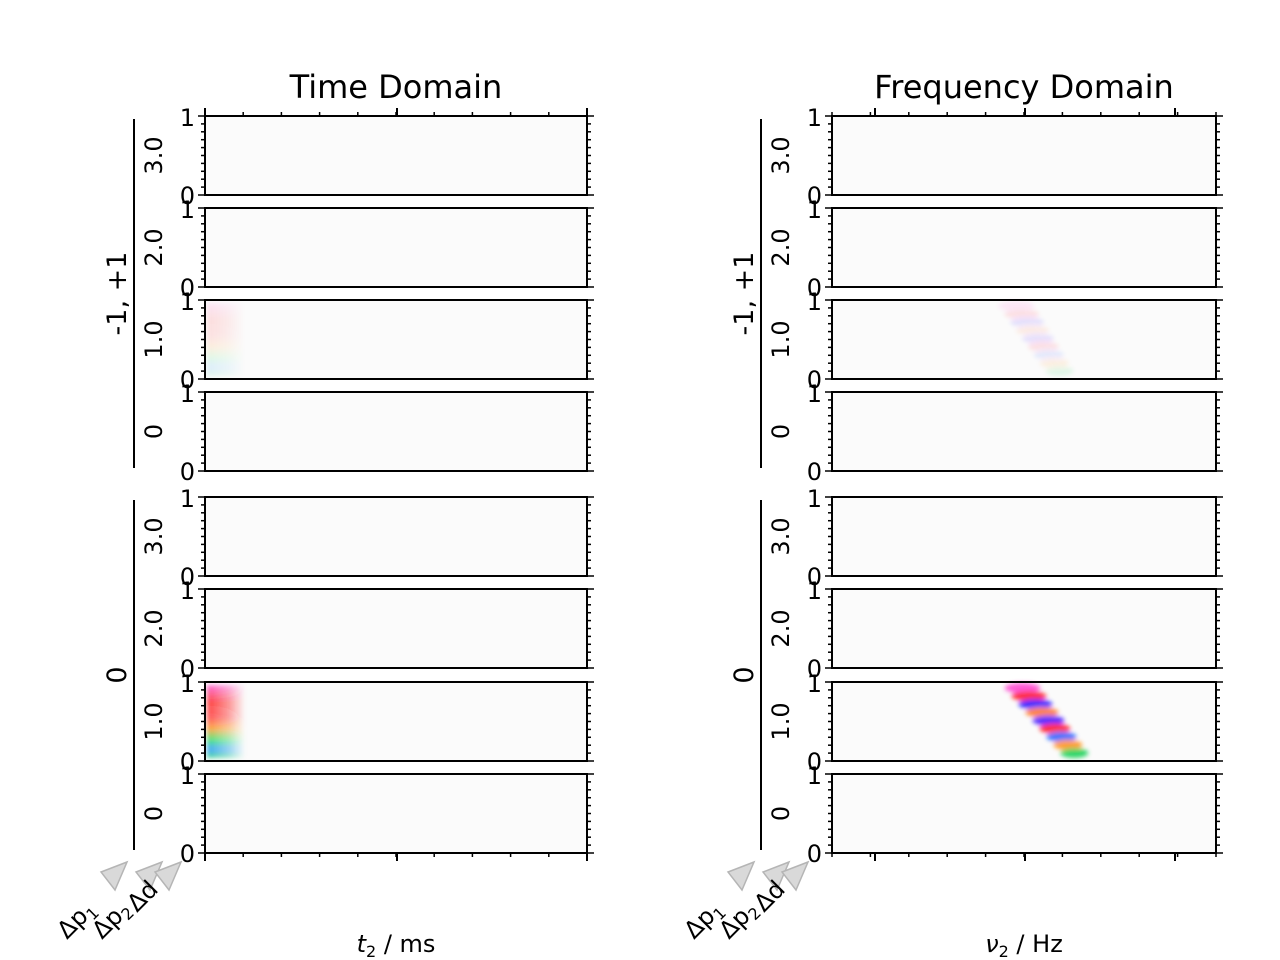  What do you see at coordinates (396, 87) in the screenshot?
I see `chart-title: Time Domain` at bounding box center [396, 87].